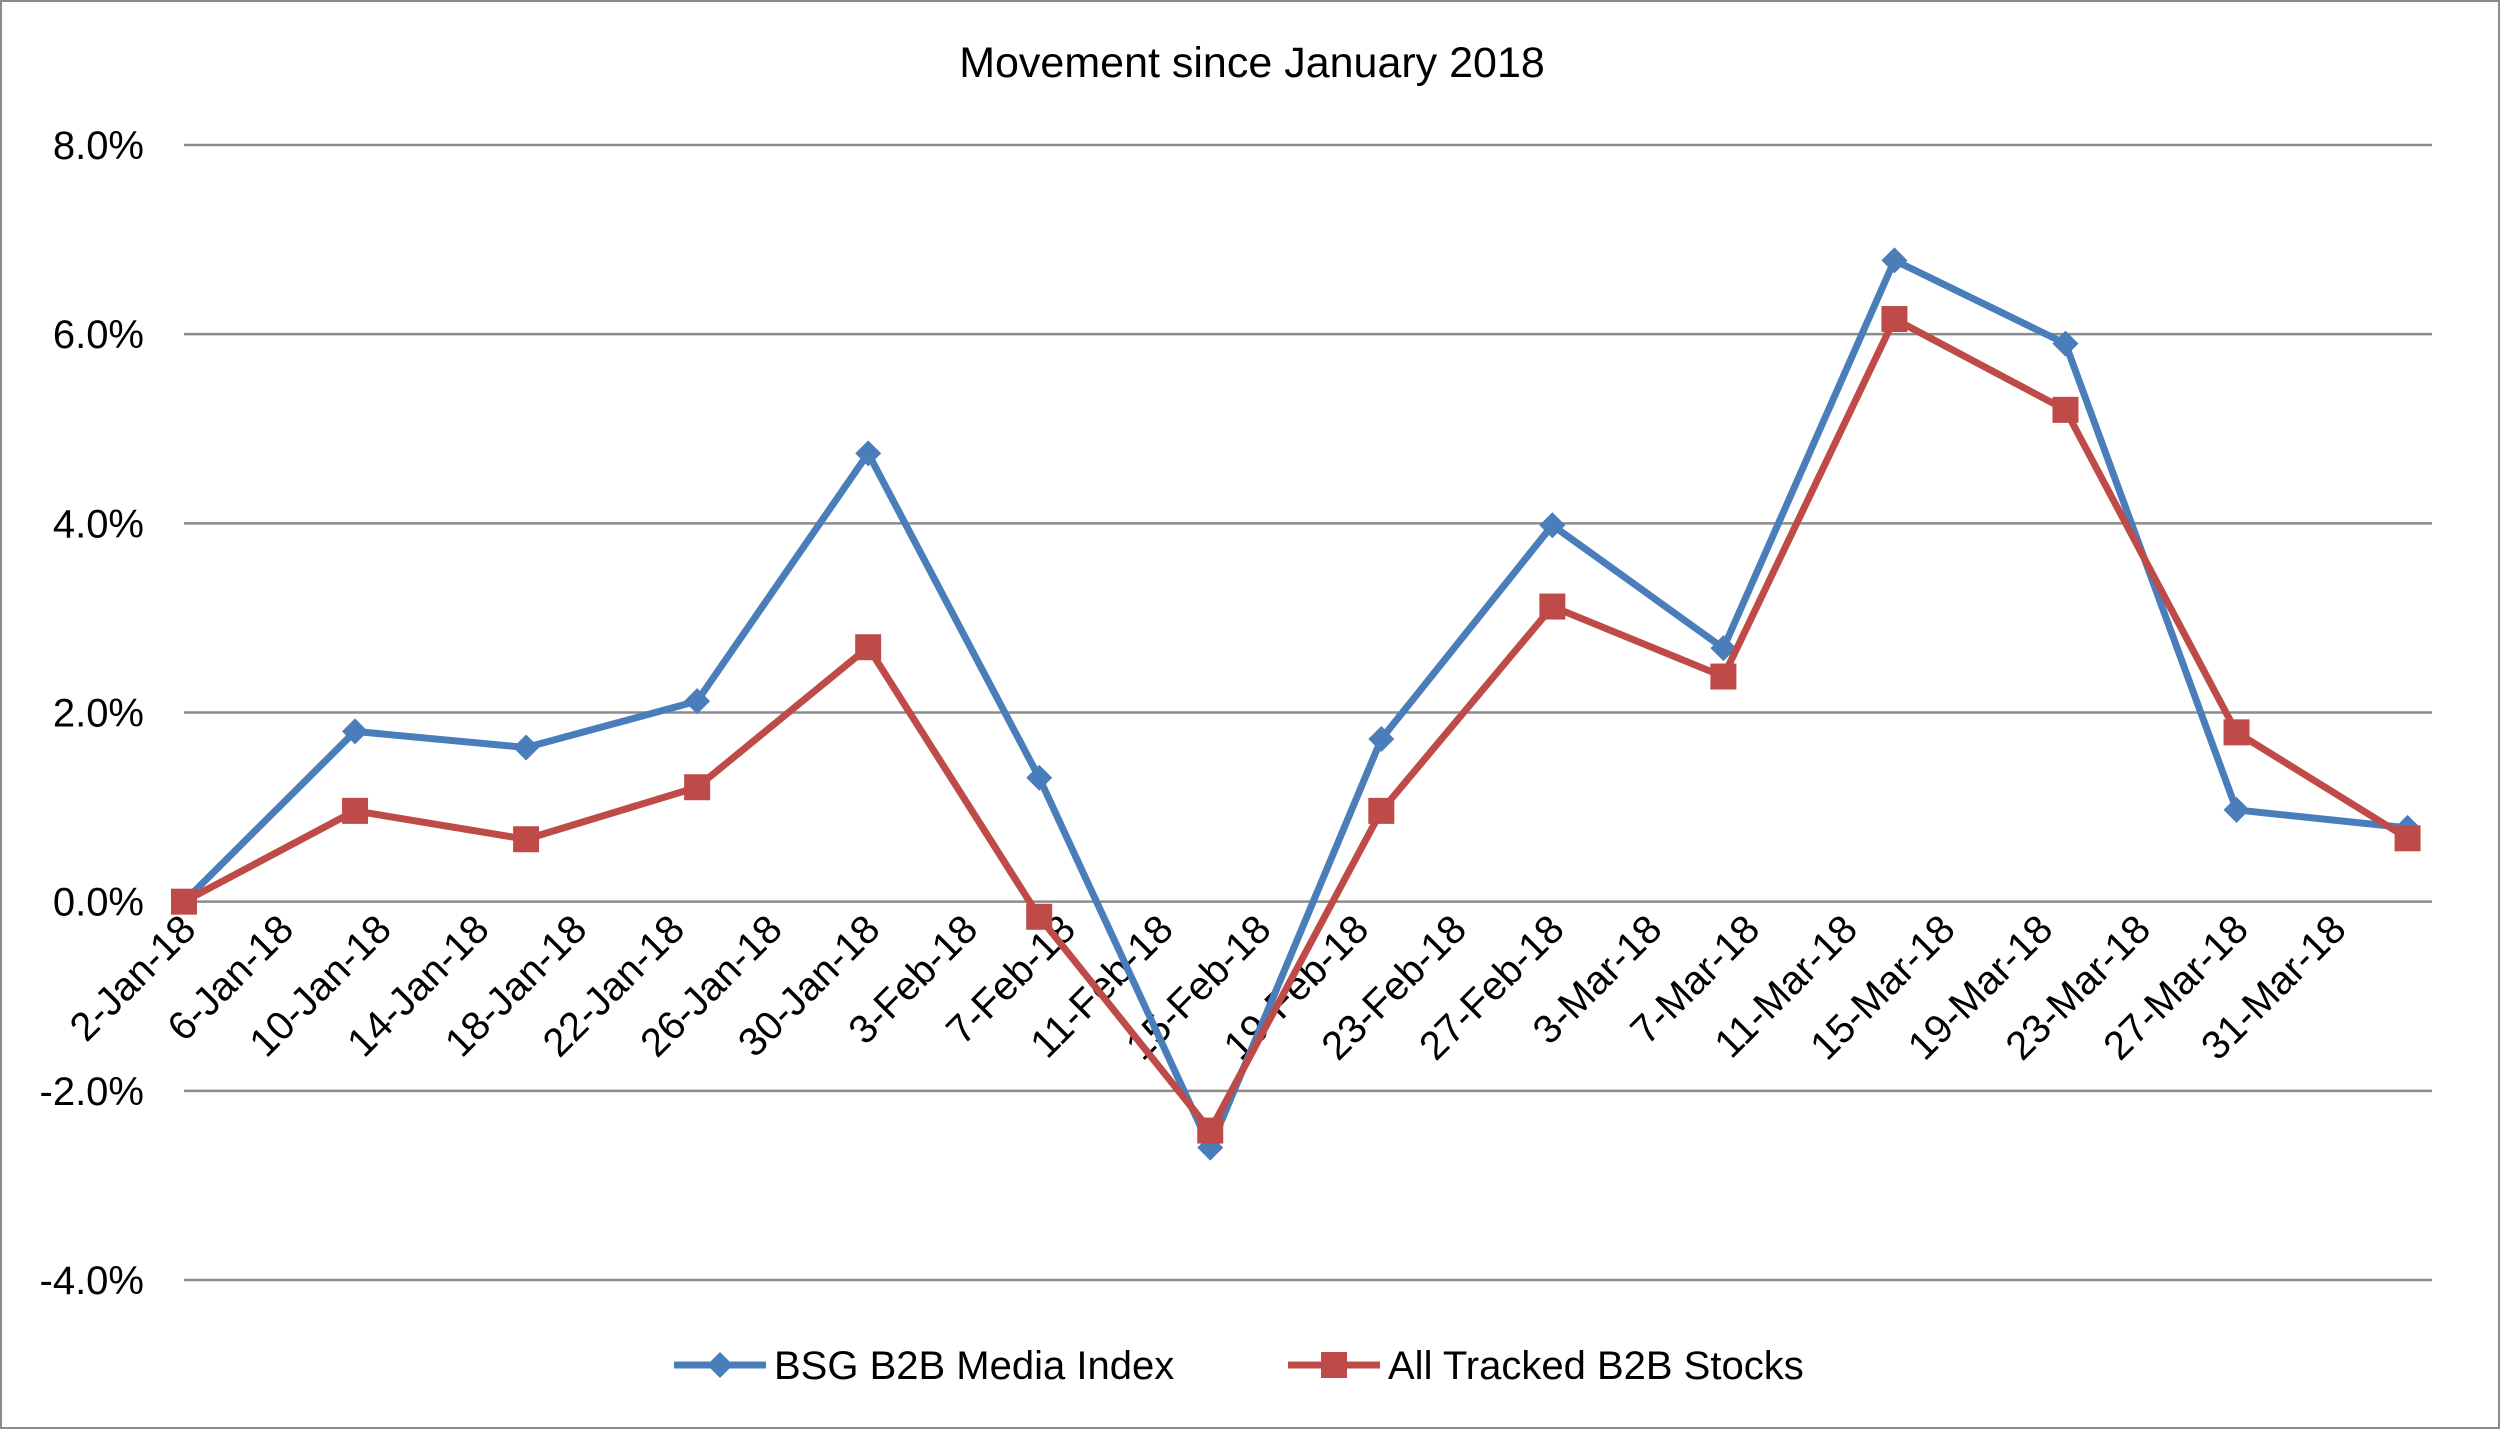  What do you see at coordinates (98, 524) in the screenshot?
I see `y-tick-label: 4.0%` at bounding box center [98, 524].